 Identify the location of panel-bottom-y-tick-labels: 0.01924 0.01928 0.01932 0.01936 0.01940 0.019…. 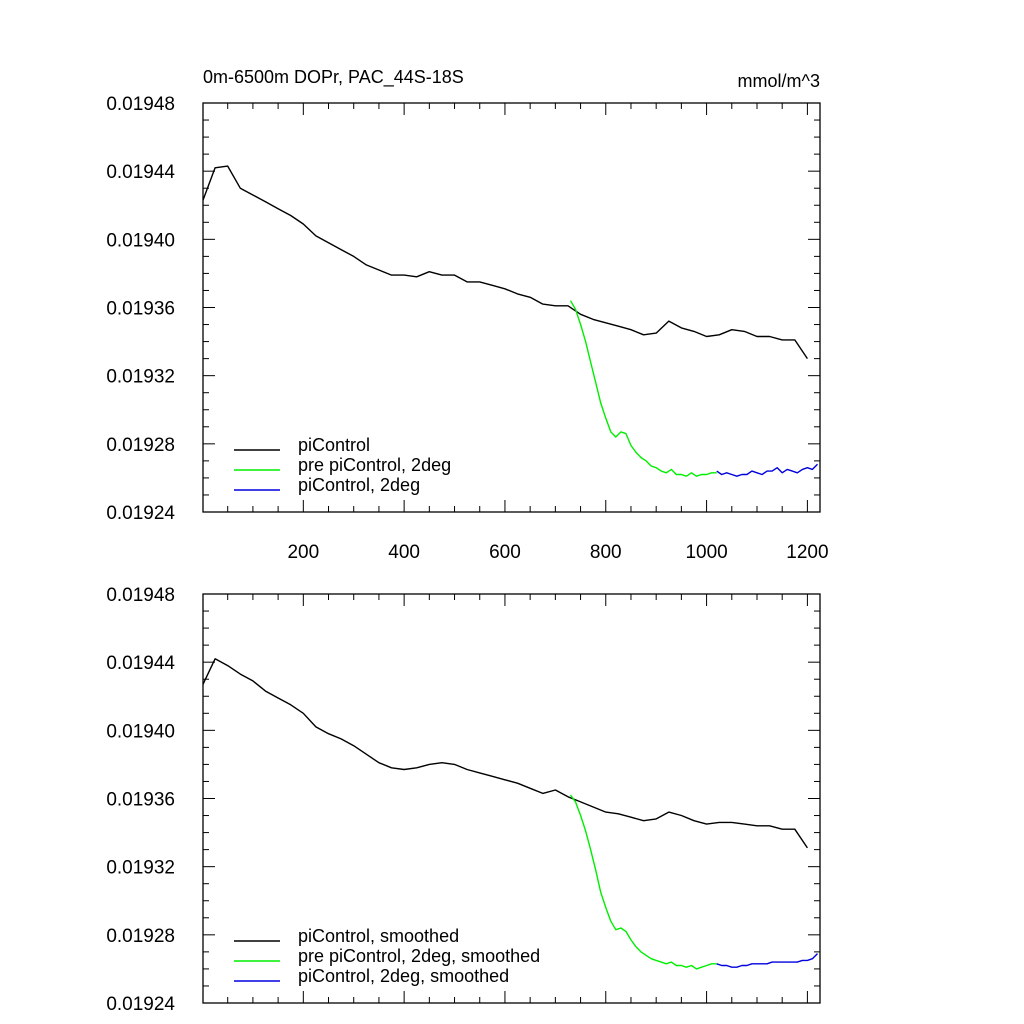
(140, 800).